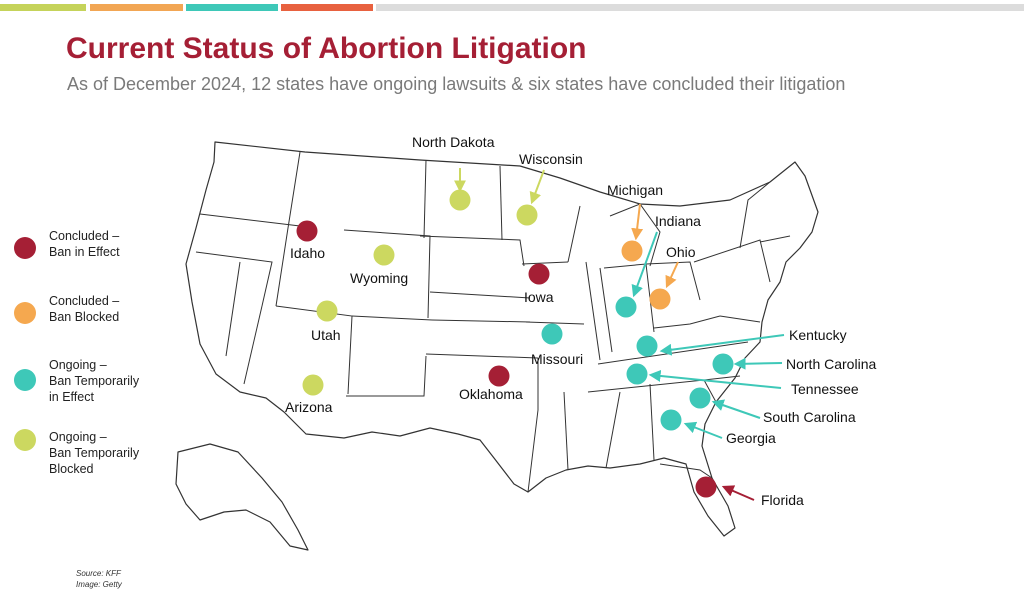 This screenshot has height=599, width=1024. What do you see at coordinates (751, 438) in the screenshot?
I see `label-georgia: Georgia` at bounding box center [751, 438].